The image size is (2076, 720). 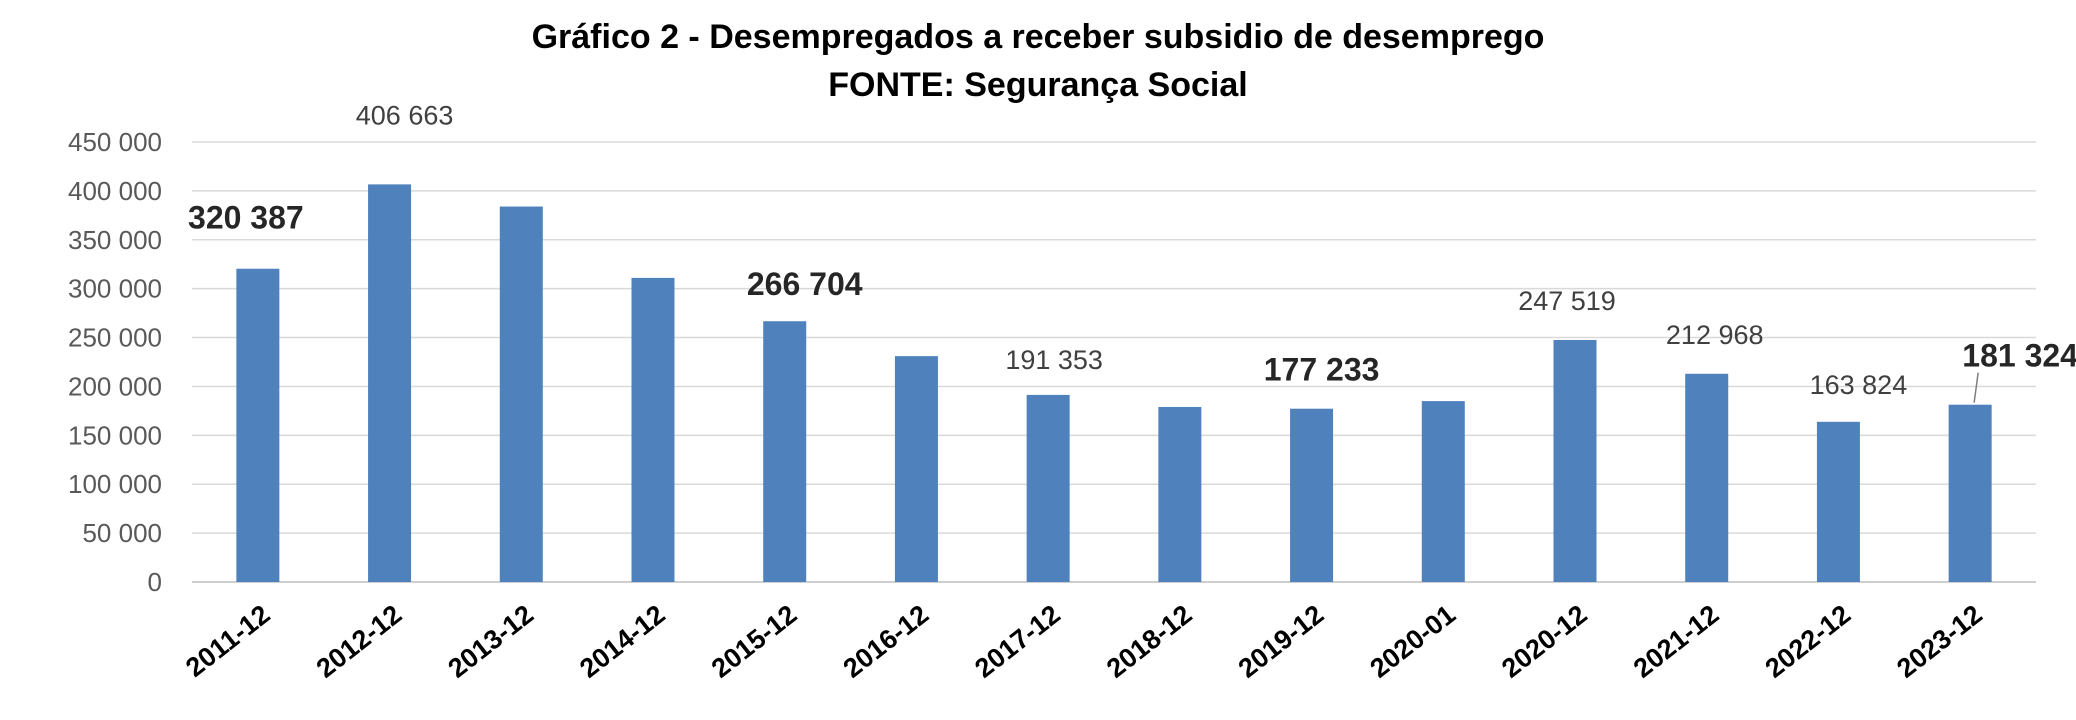 What do you see at coordinates (1544, 641) in the screenshot?
I see `x-tick-label: 2020-12` at bounding box center [1544, 641].